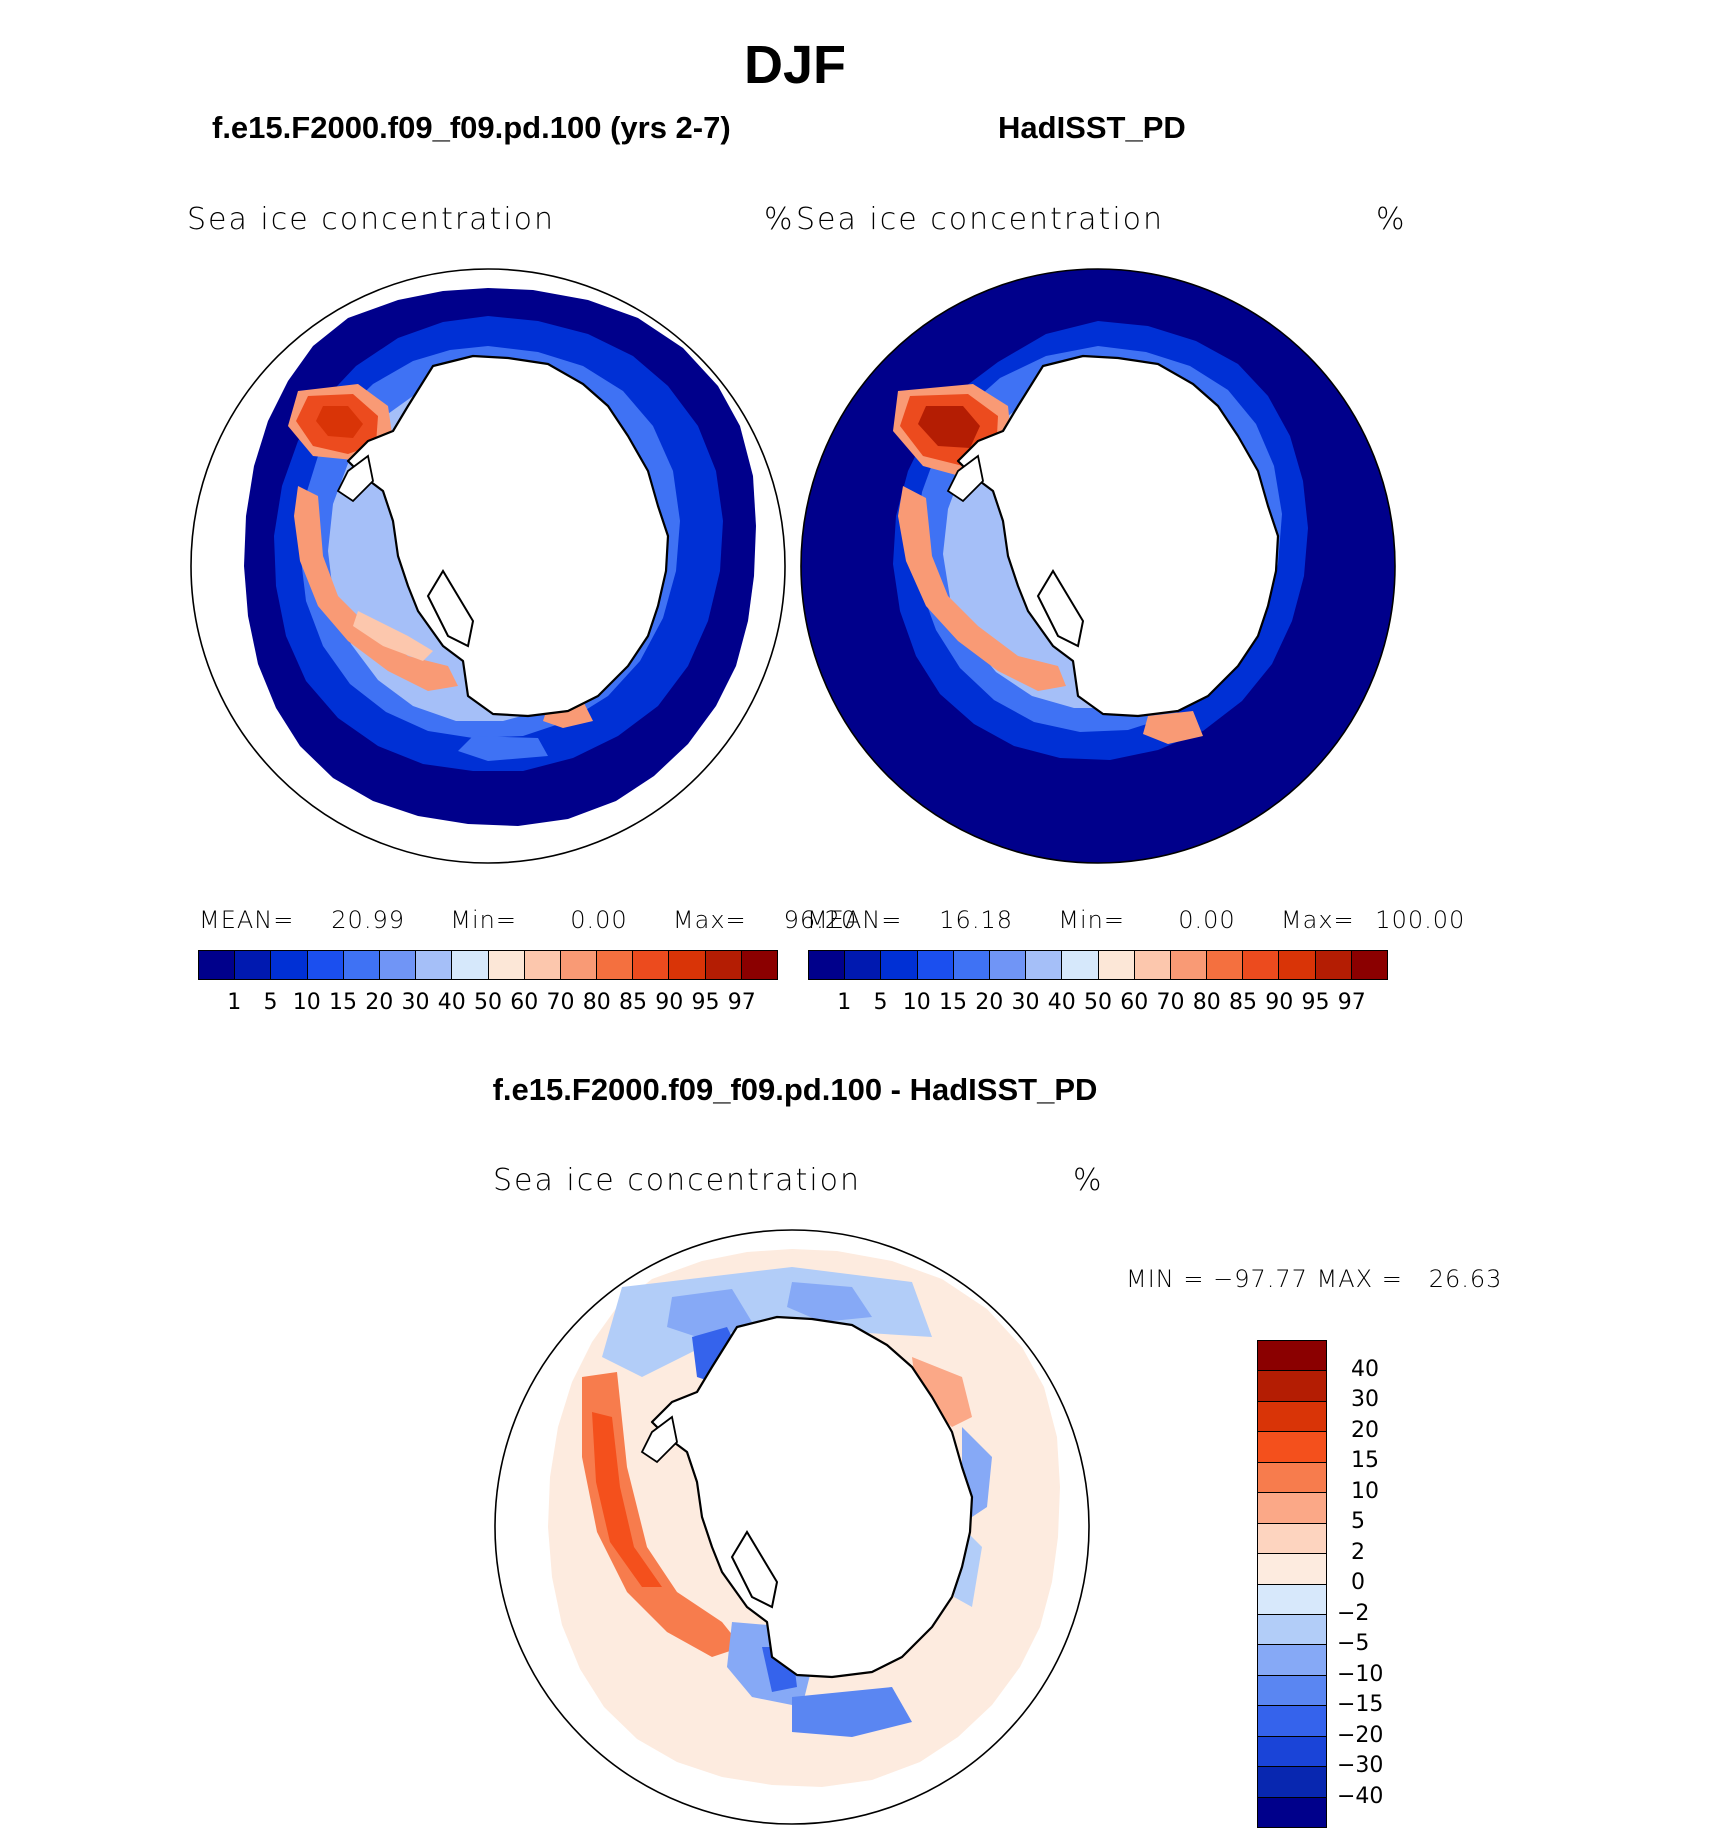 Image resolution: width=1710 pixels, height=1837 pixels. I want to click on colorbar-tick-label: −40, so click(1360, 1796).